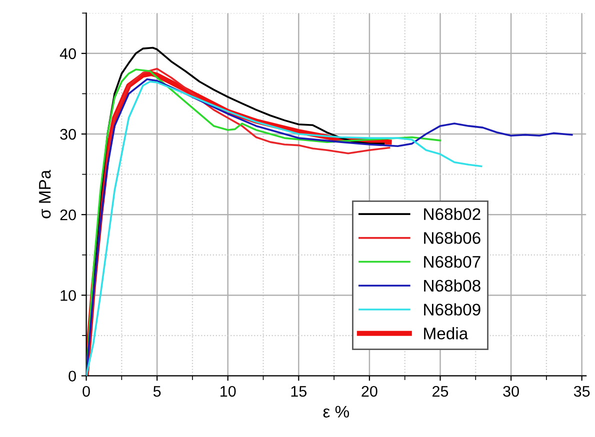 The width and height of the screenshot is (595, 437). What do you see at coordinates (370, 391) in the screenshot?
I see `x-tick-label: 20` at bounding box center [370, 391].